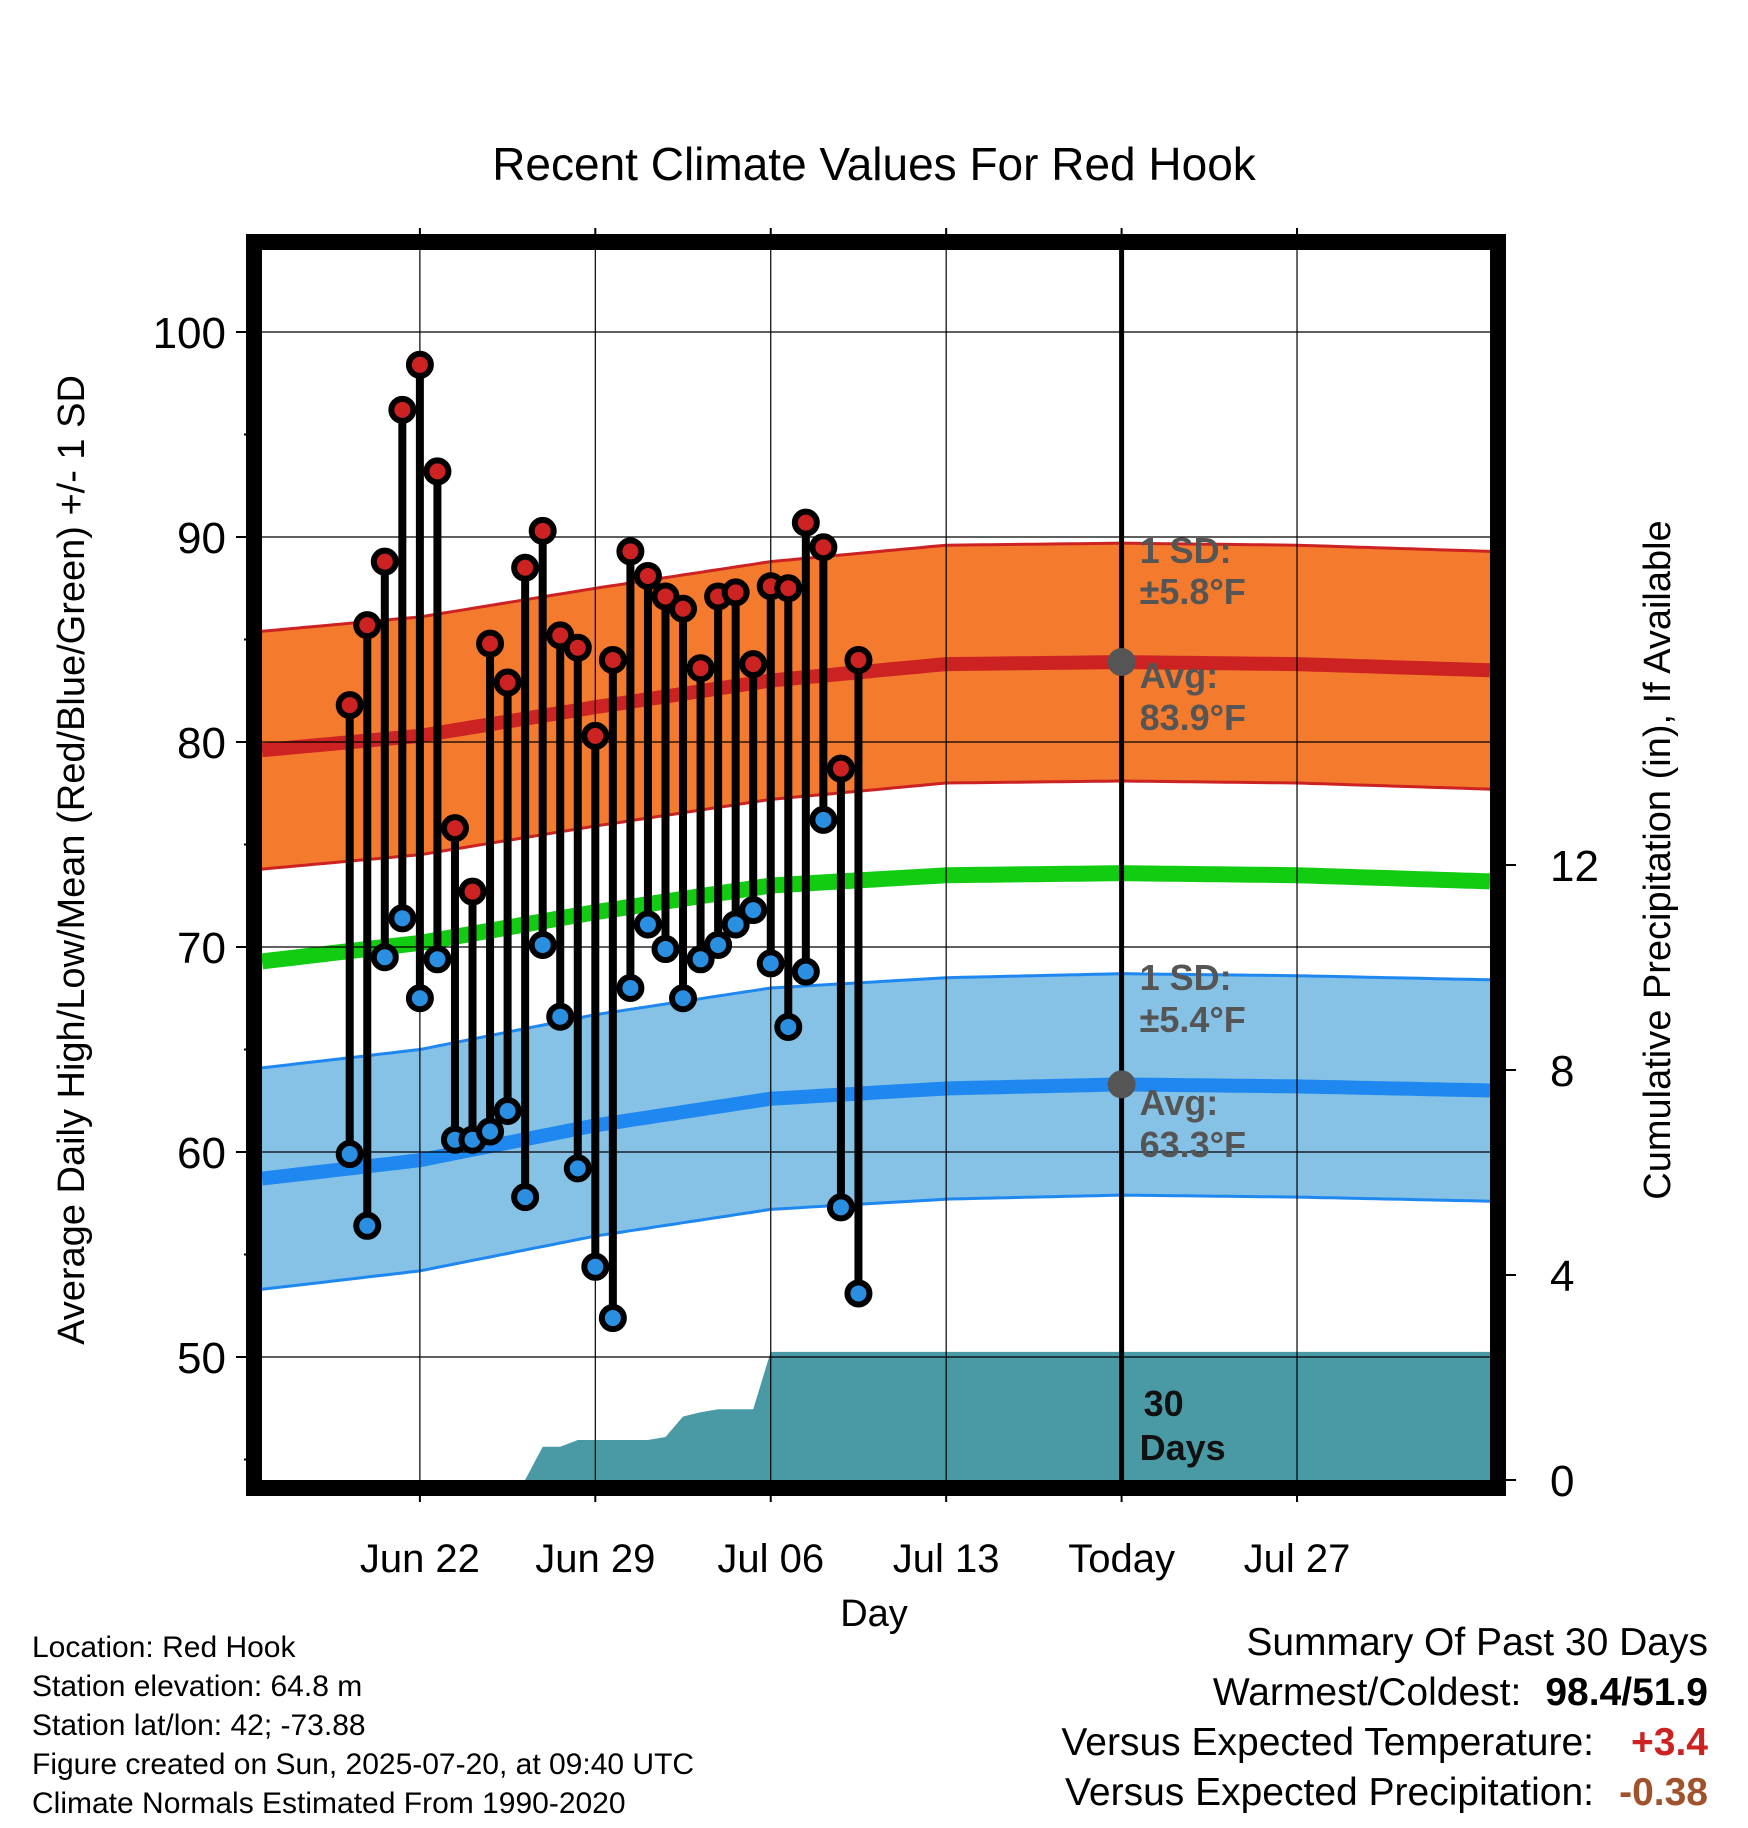 Image resolution: width=1748 pixels, height=1828 pixels. I want to click on low-band, so click(876, 1131).